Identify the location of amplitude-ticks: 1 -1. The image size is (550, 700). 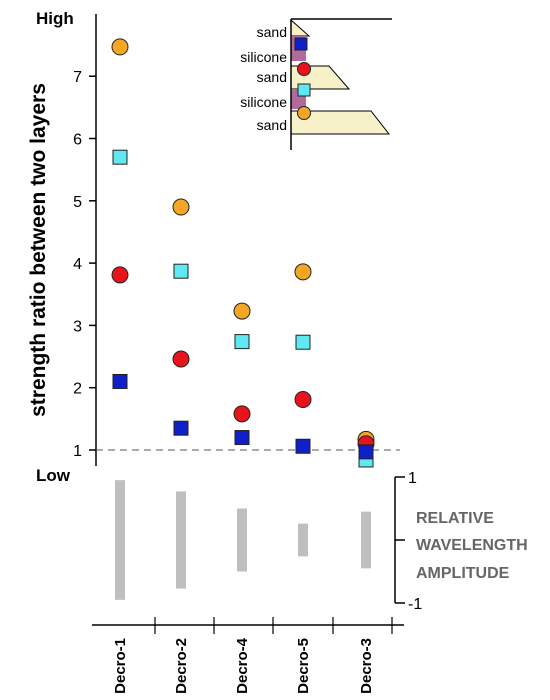
(408, 541).